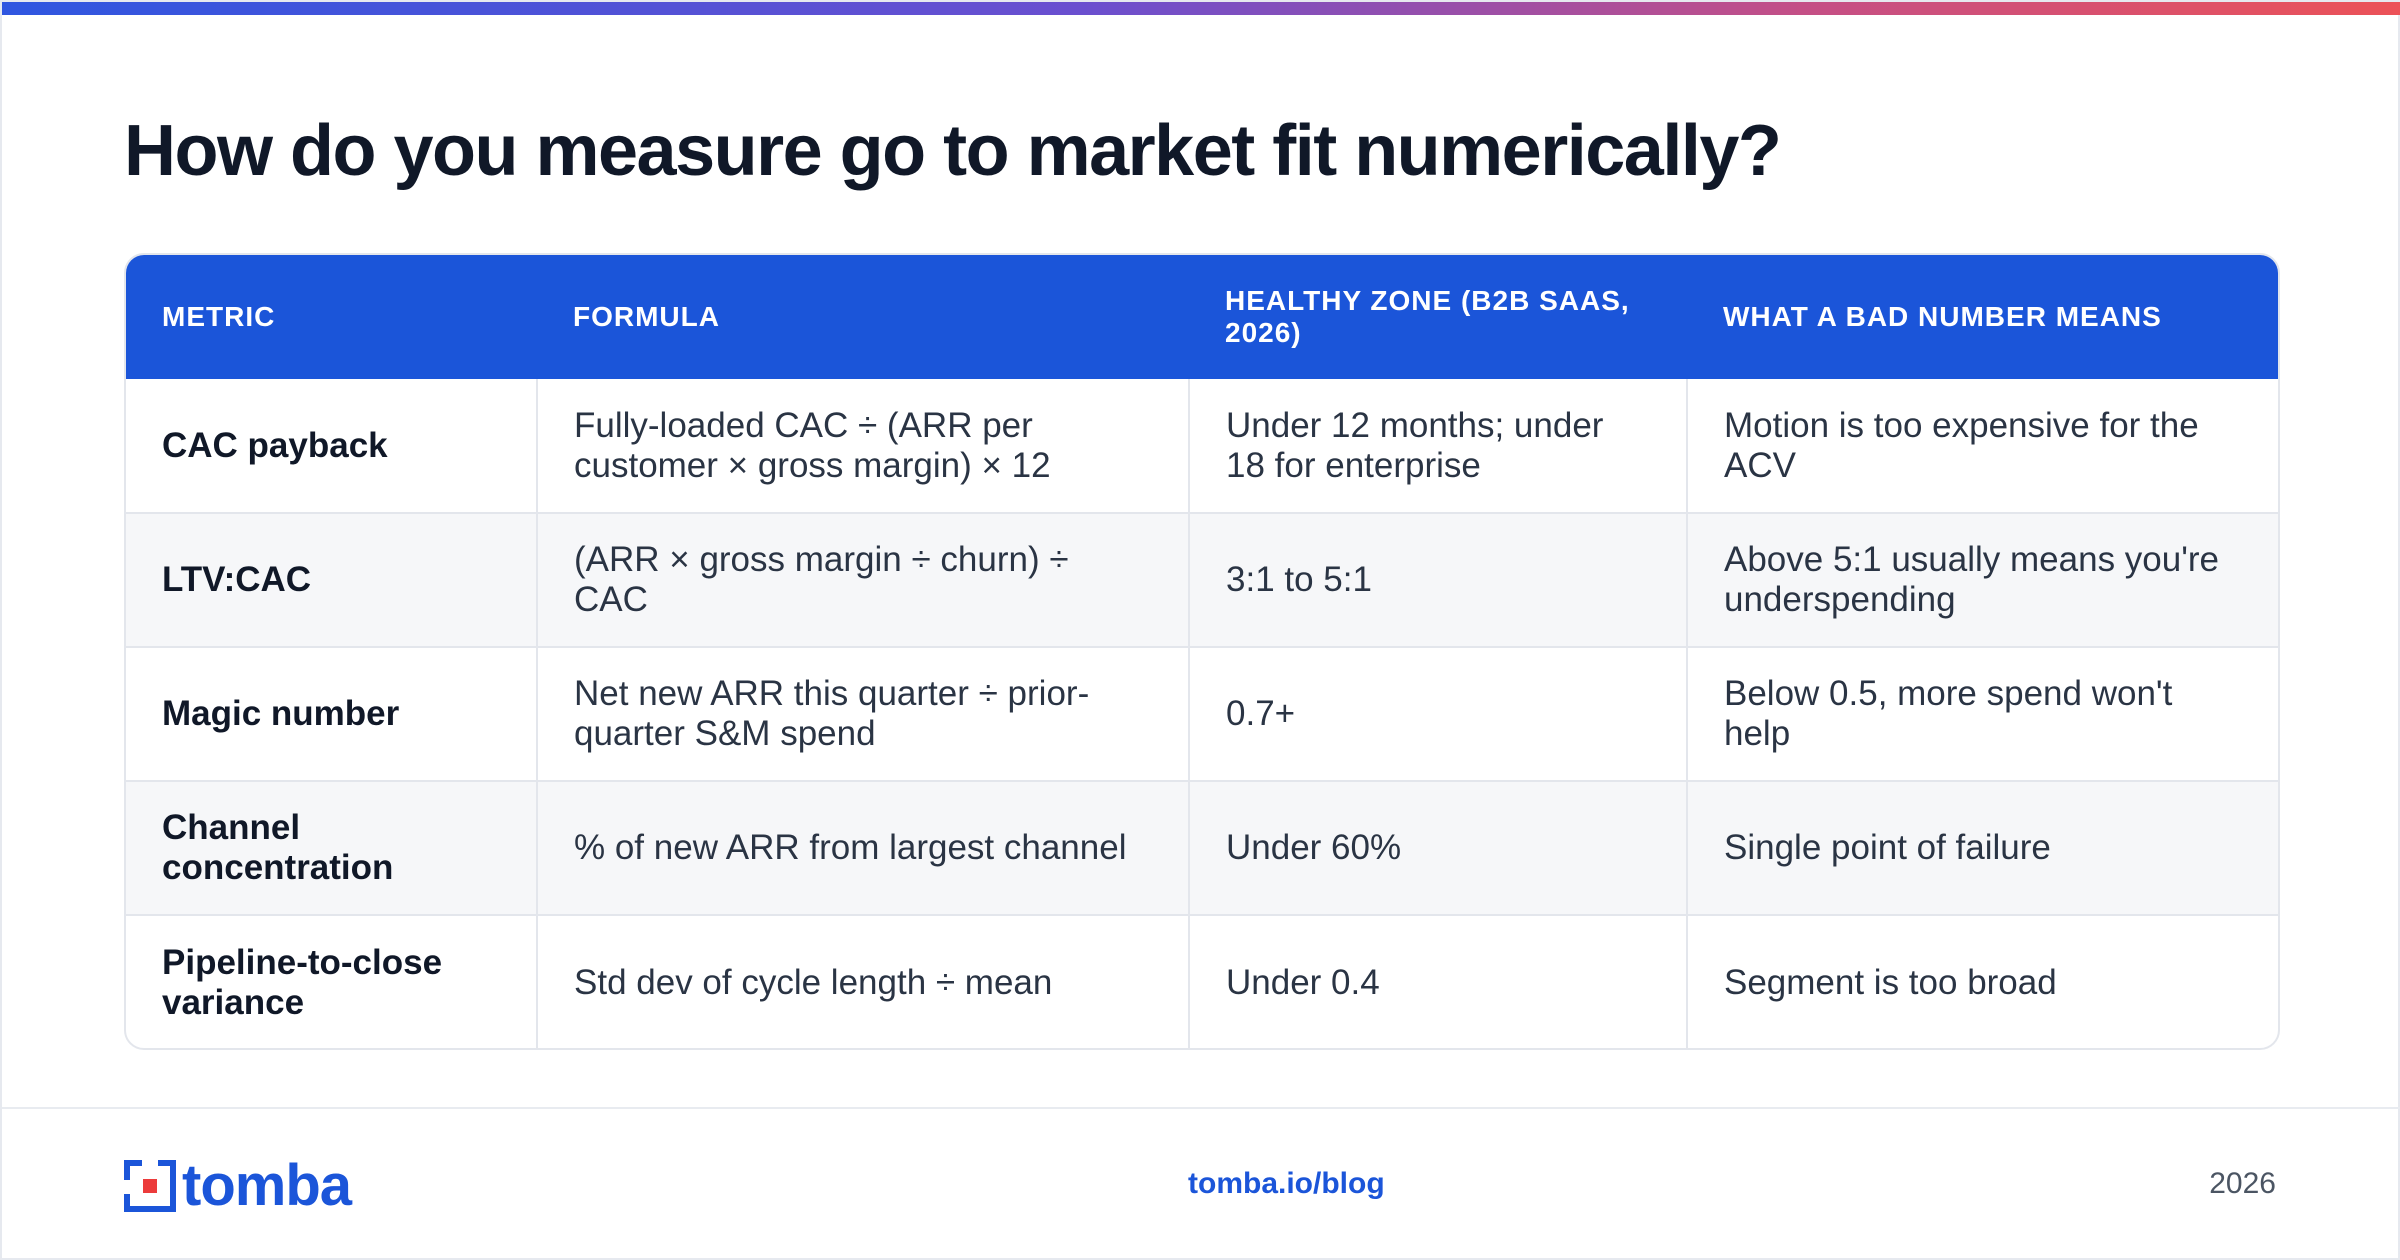  Describe the element at coordinates (1437, 446) in the screenshot. I see `cell-healthy-zone: Under 12 months; under 18 for enterprise` at that location.